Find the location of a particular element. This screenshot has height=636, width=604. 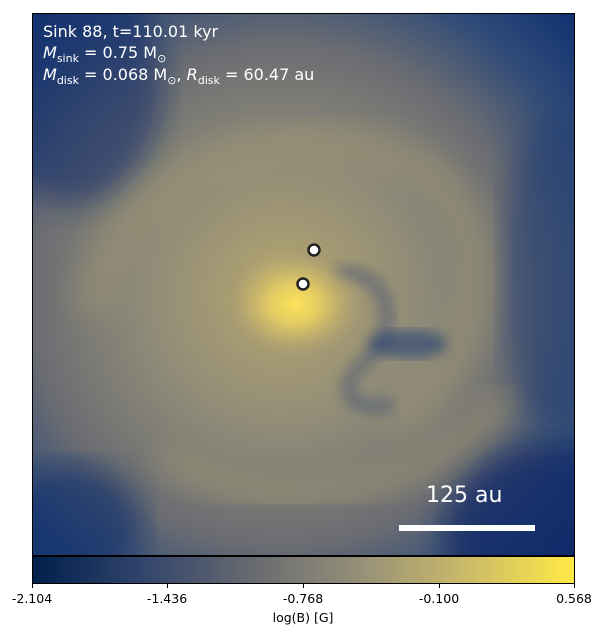

colorbar-tick-label: -0.768 is located at coordinates (303, 598).